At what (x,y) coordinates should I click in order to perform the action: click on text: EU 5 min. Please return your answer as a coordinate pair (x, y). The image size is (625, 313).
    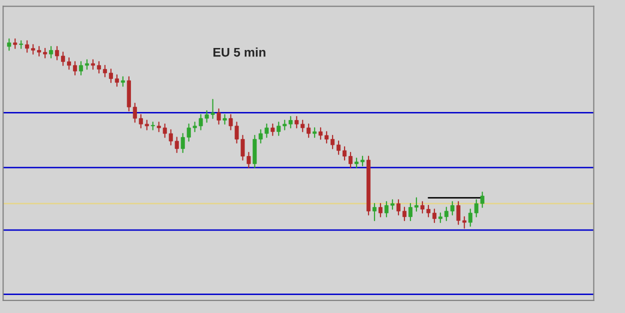
    Looking at the image, I should click on (239, 52).